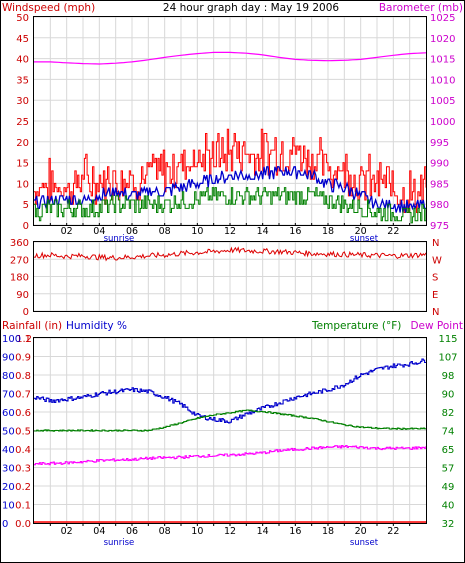 The height and width of the screenshot is (563, 465). Describe the element at coordinates (230, 391) in the screenshot. I see `humidity-series-line` at that location.